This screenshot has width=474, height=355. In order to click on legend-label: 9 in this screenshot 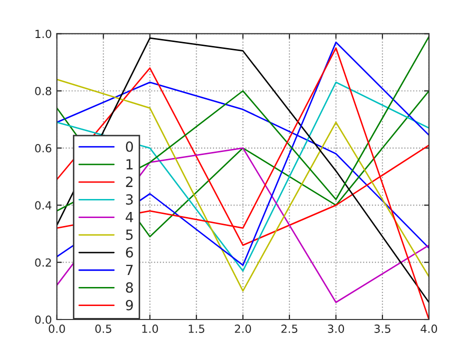, I will do `click(129, 305)`.